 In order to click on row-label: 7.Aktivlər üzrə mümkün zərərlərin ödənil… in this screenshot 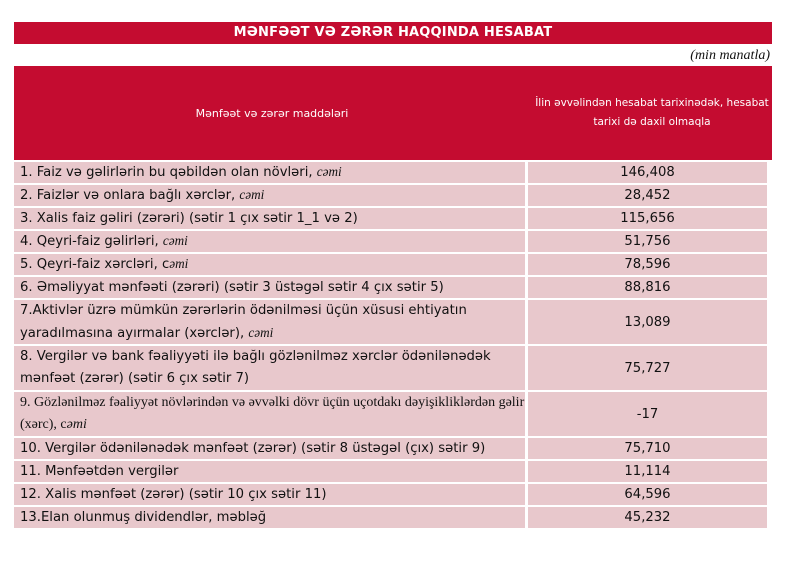, I will do `click(269, 322)`.